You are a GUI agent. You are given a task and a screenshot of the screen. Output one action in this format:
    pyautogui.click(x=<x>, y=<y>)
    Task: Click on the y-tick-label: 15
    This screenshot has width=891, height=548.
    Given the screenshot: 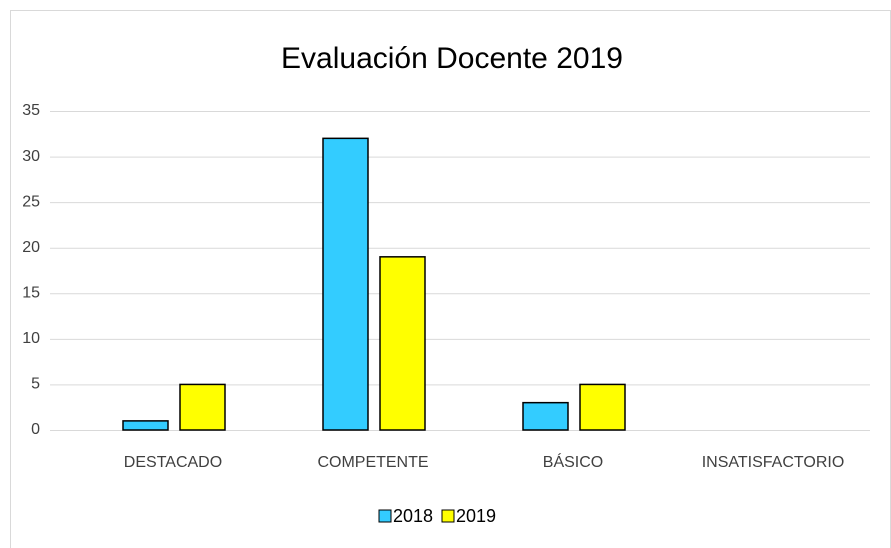 What is the action you would take?
    pyautogui.click(x=31, y=293)
    